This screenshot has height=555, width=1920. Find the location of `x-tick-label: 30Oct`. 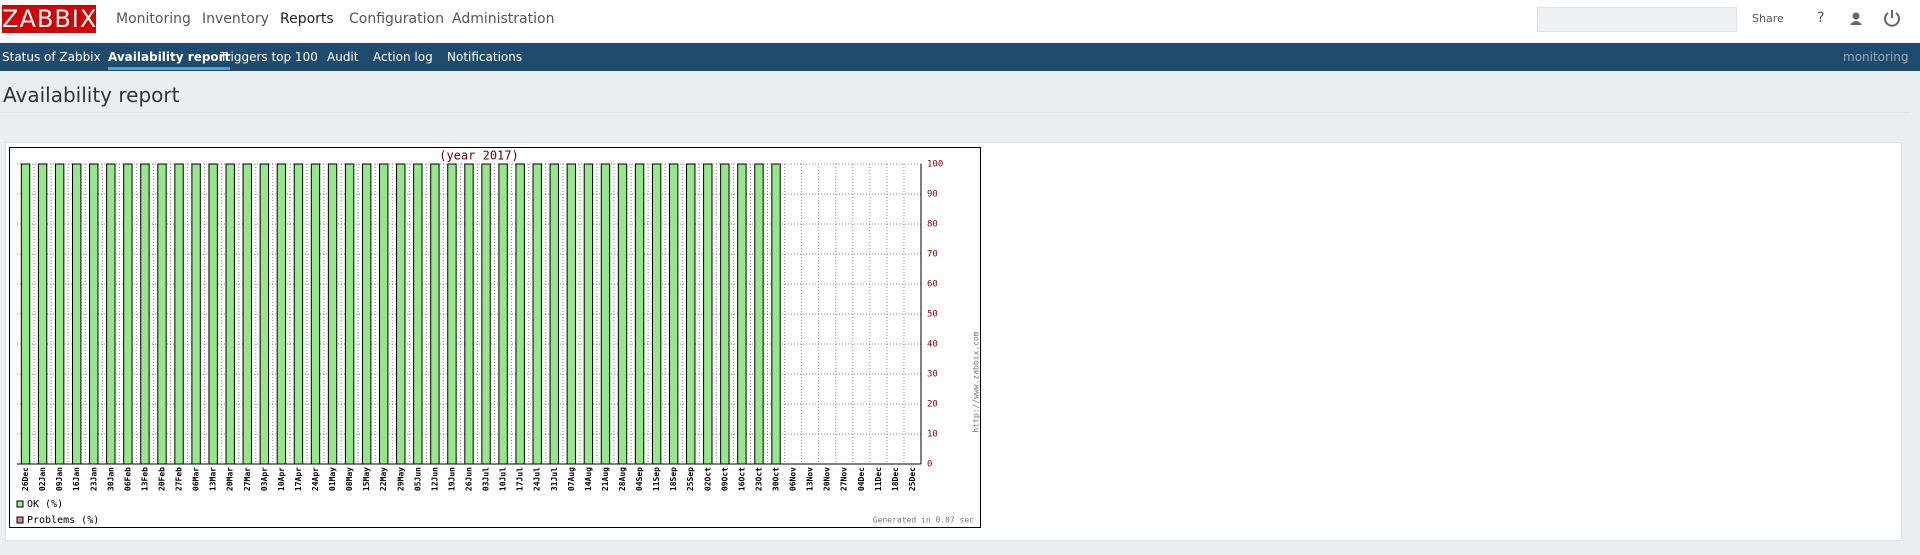

x-tick-label: 30Oct is located at coordinates (776, 479).